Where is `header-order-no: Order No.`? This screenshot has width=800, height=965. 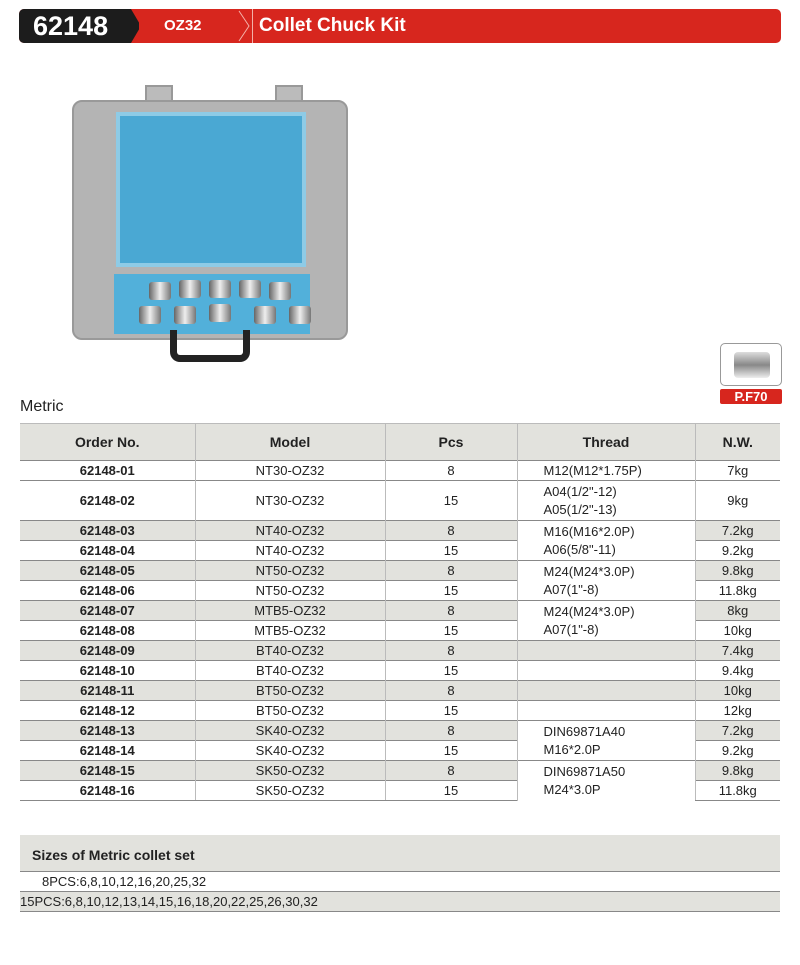 header-order-no: Order No. is located at coordinates (107, 442).